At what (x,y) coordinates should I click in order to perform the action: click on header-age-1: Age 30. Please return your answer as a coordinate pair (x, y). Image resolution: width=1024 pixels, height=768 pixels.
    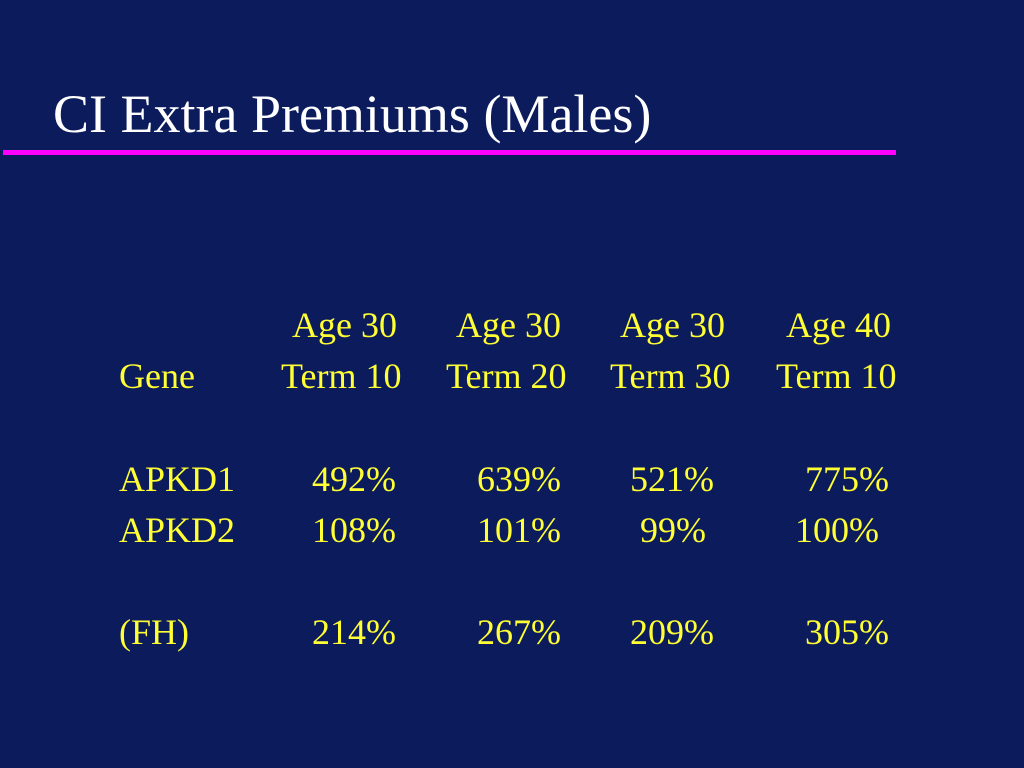
    Looking at the image, I should click on (344, 325).